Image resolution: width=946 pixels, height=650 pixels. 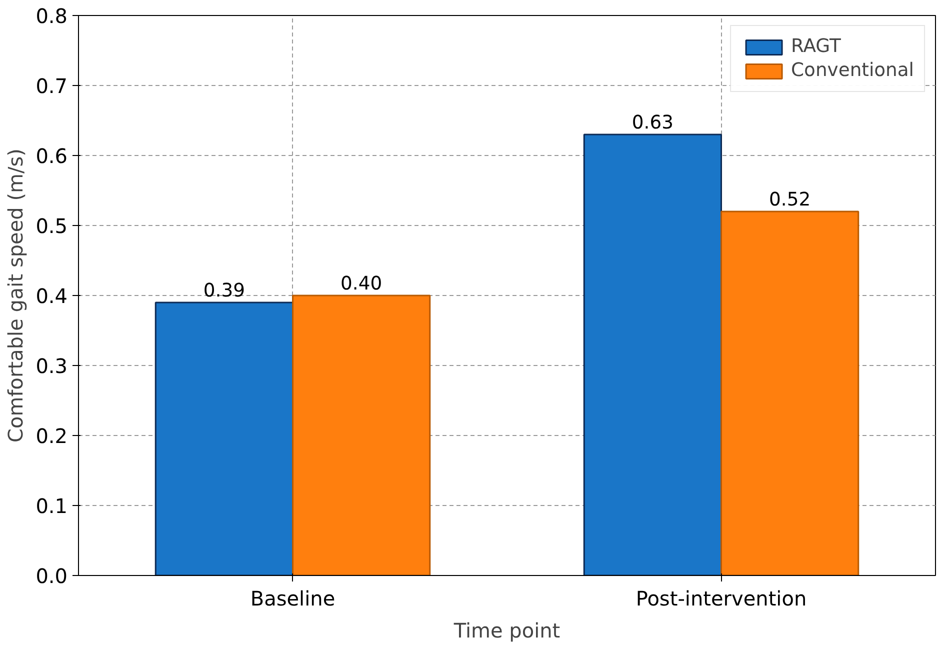 I want to click on y-tick-label: 0.7, so click(x=52, y=86).